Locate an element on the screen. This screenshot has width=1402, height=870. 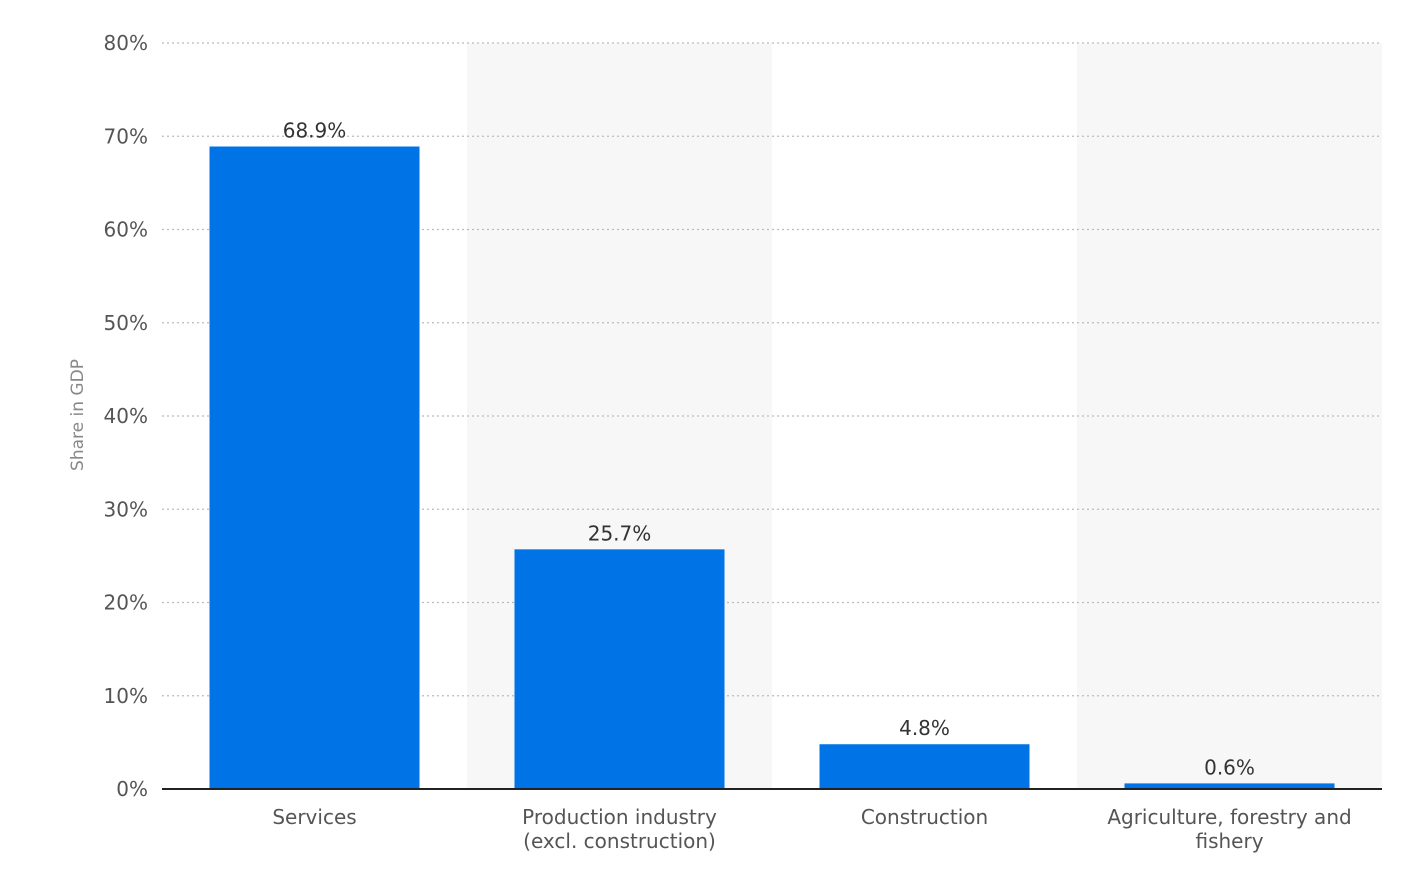
y-tick-label: 40% is located at coordinates (126, 416).